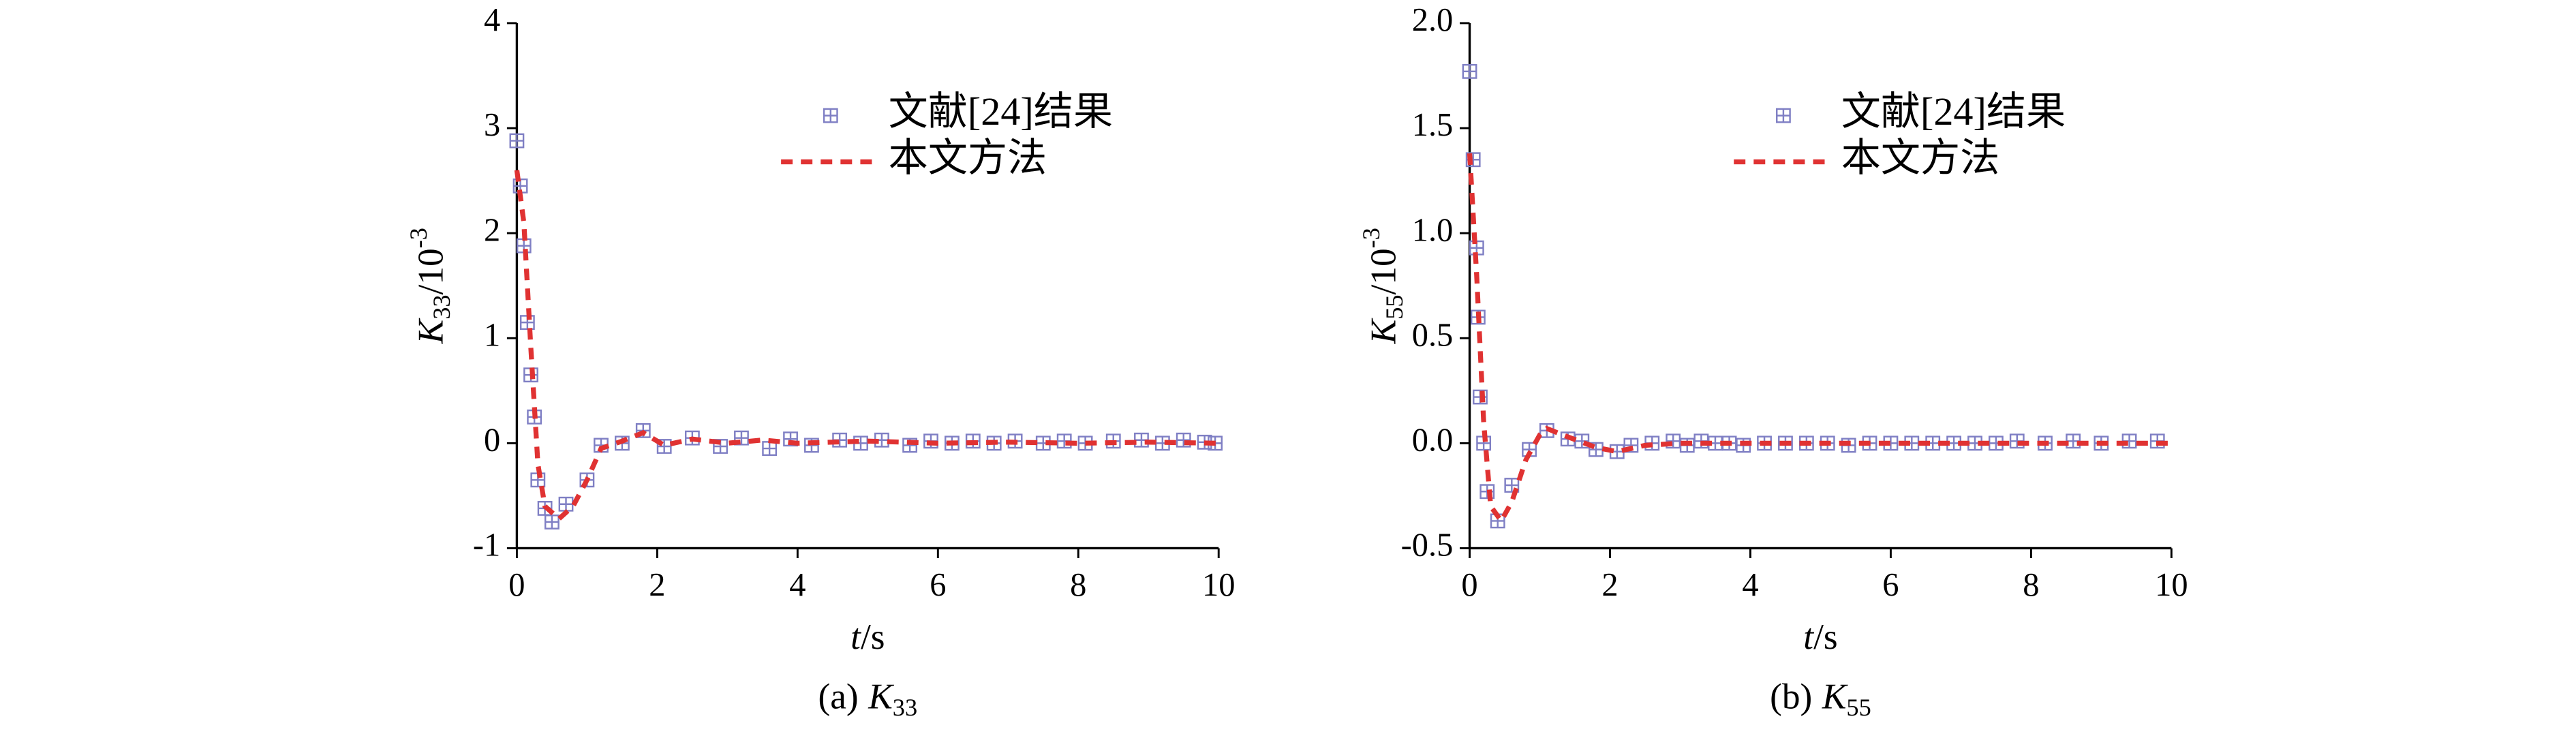  I want to click on caption: (a) K33, so click(868, 700).